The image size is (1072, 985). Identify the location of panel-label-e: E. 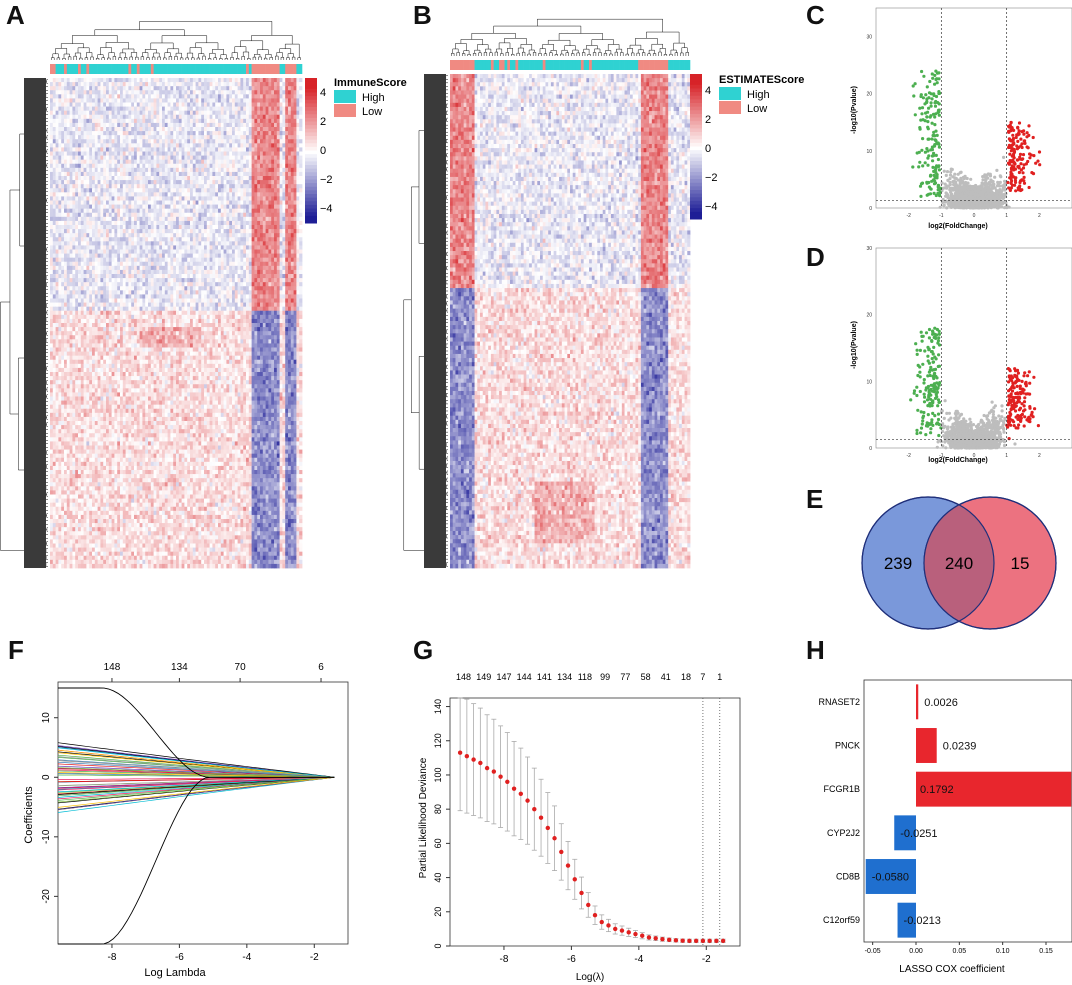
(814, 499).